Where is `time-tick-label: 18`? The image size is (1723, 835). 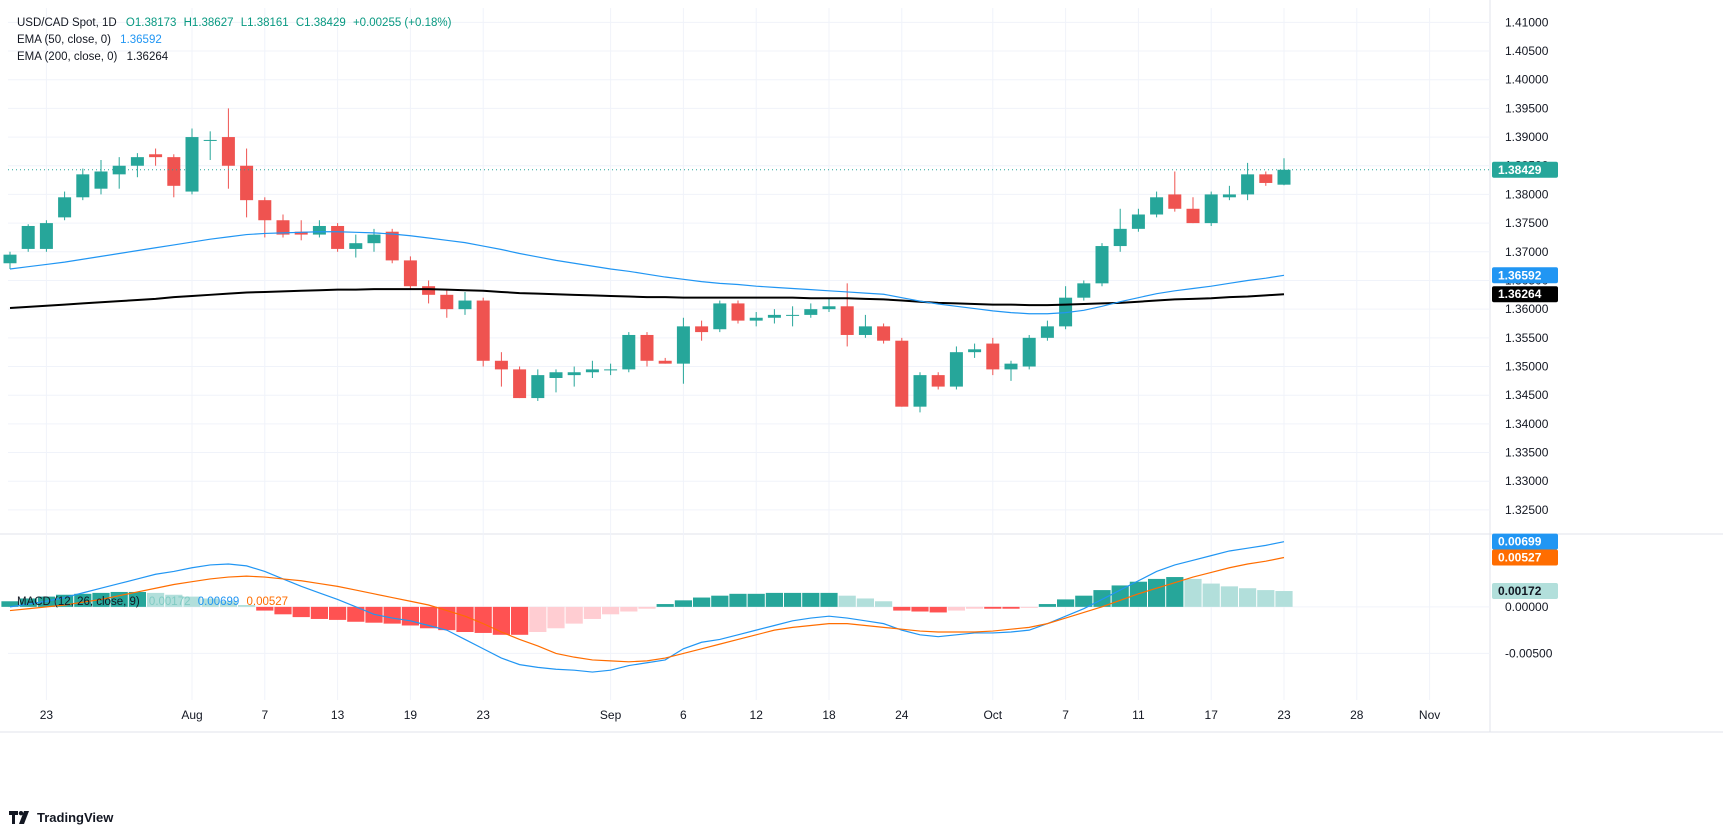
time-tick-label: 18 is located at coordinates (829, 715).